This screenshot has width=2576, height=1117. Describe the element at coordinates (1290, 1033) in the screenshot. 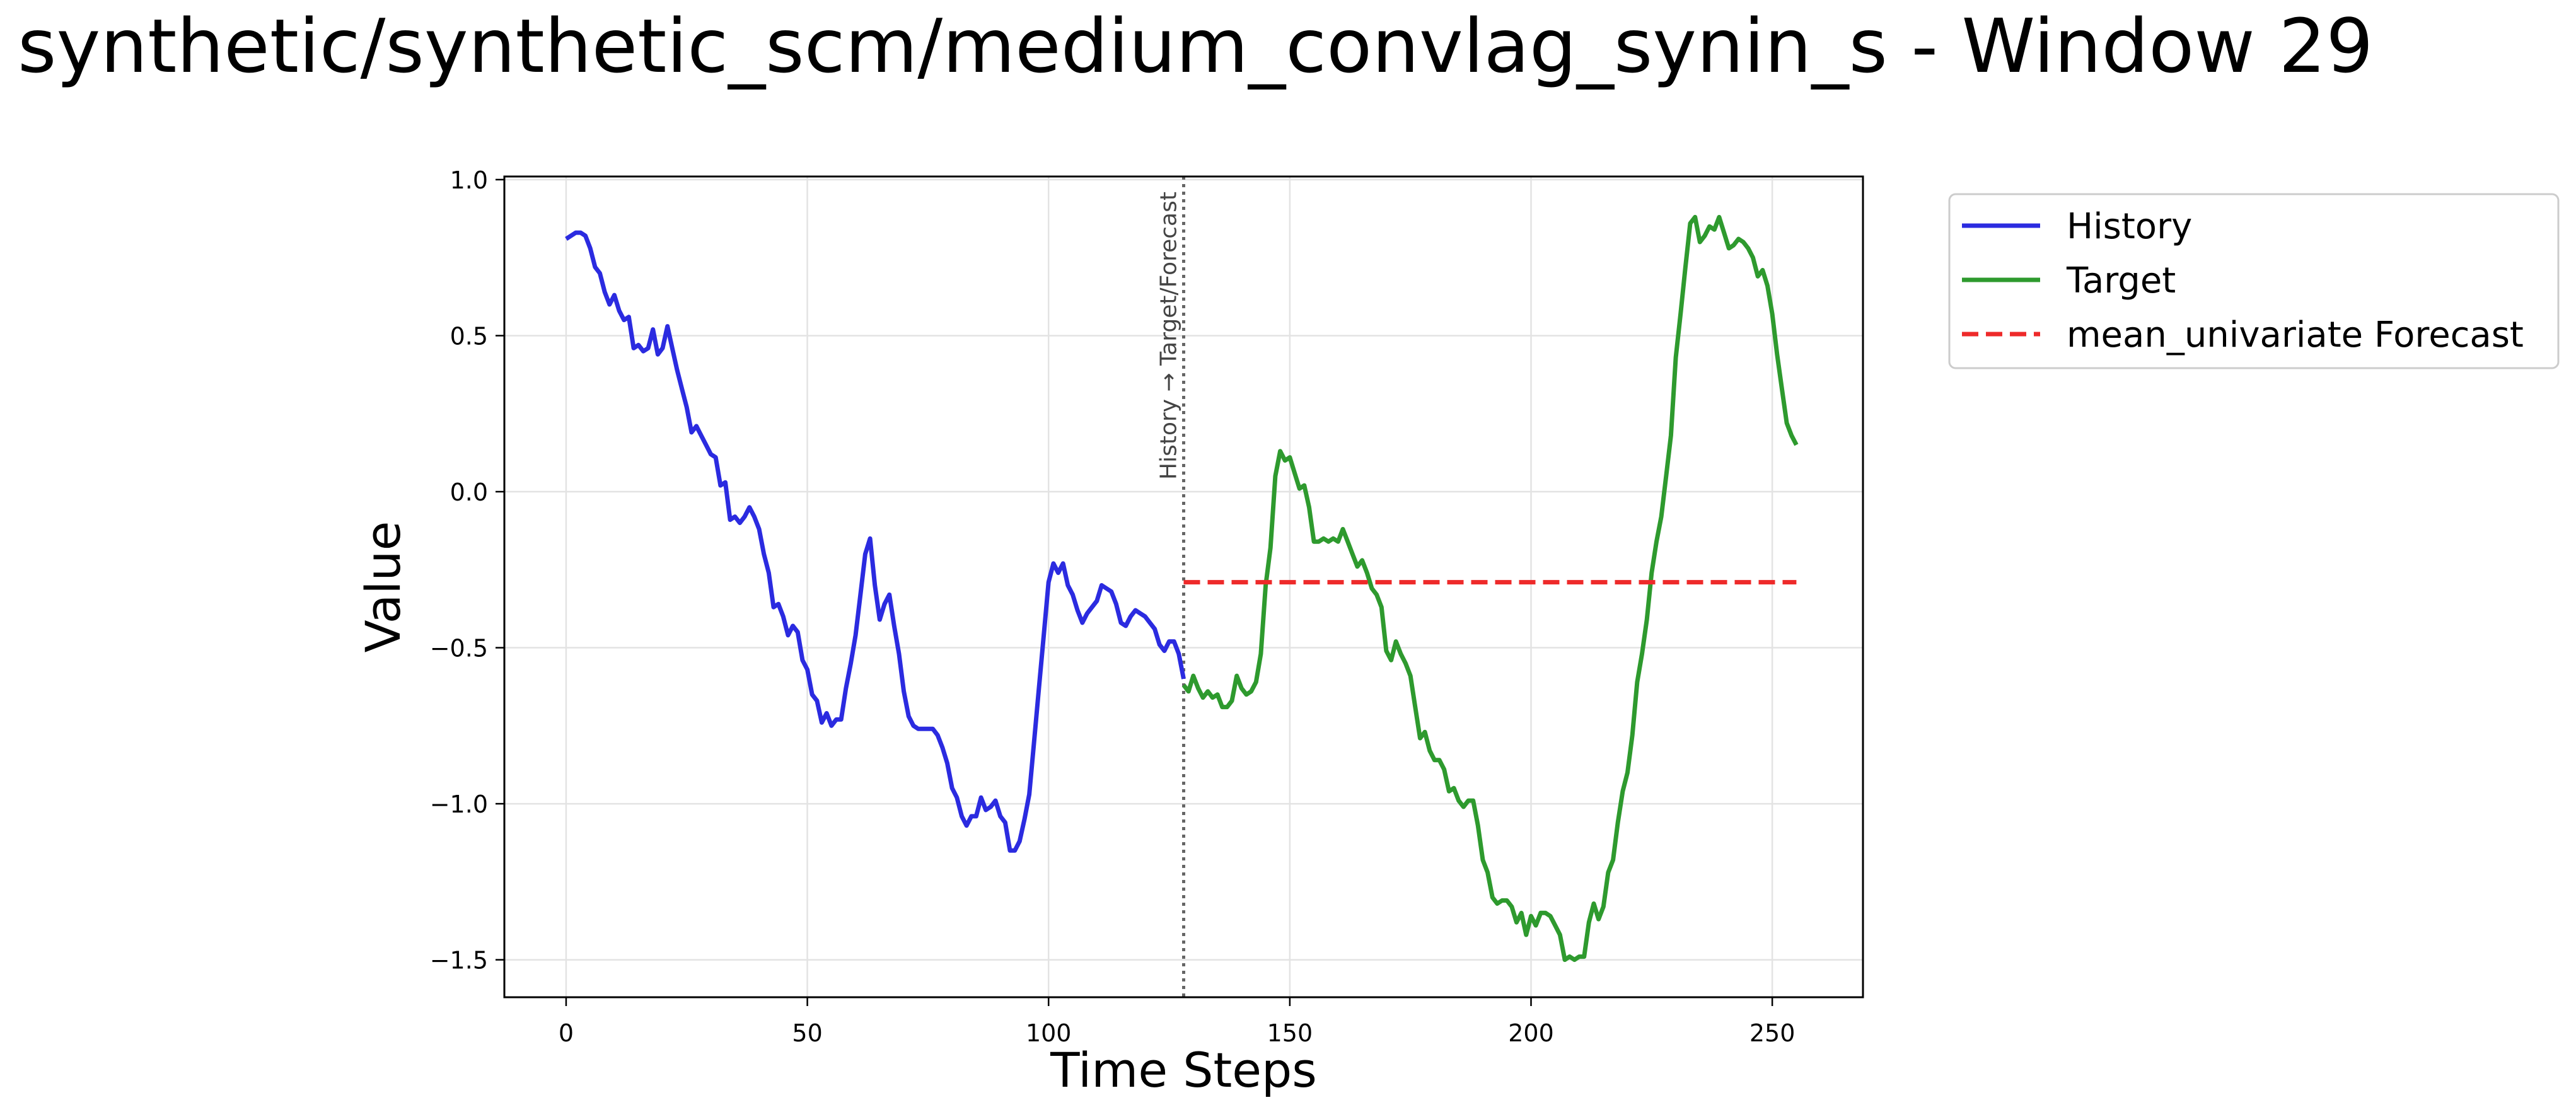

I see `x-tick-label: 150` at that location.